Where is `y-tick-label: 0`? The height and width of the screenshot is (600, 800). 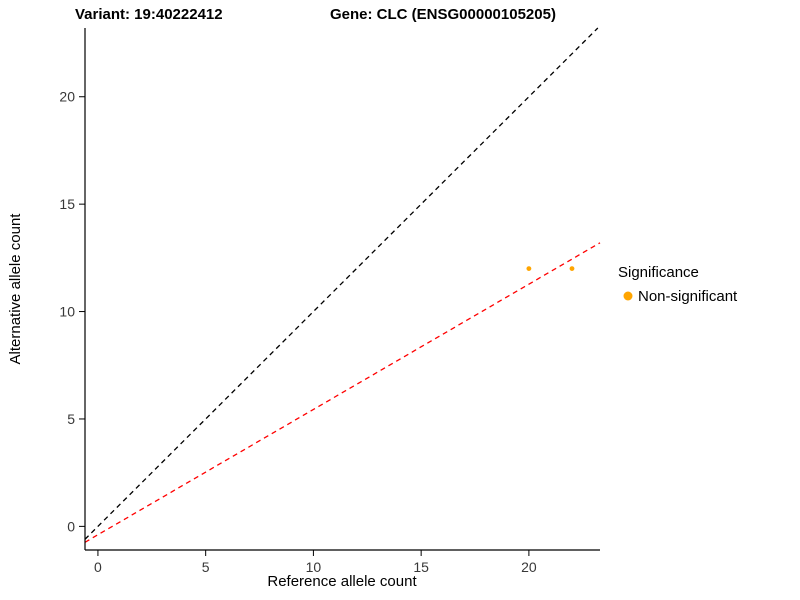
y-tick-label: 0 is located at coordinates (71, 526).